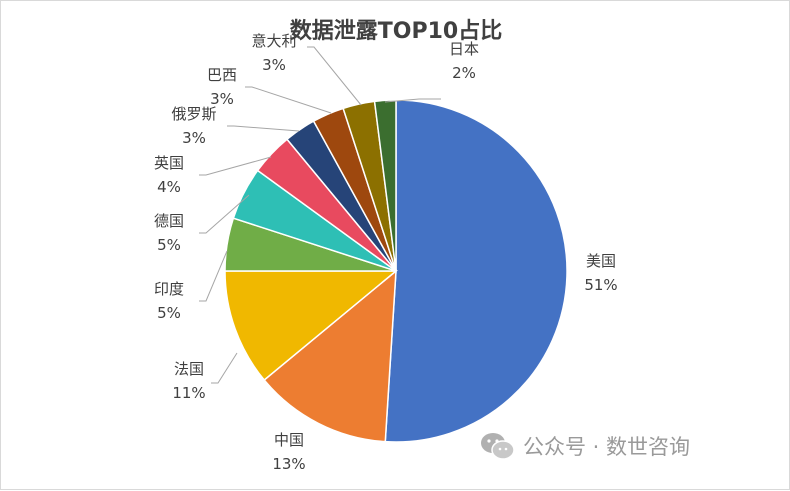 This screenshot has height=491, width=790. What do you see at coordinates (169, 187) in the screenshot?
I see `slice-value-label-5: 4%` at bounding box center [169, 187].